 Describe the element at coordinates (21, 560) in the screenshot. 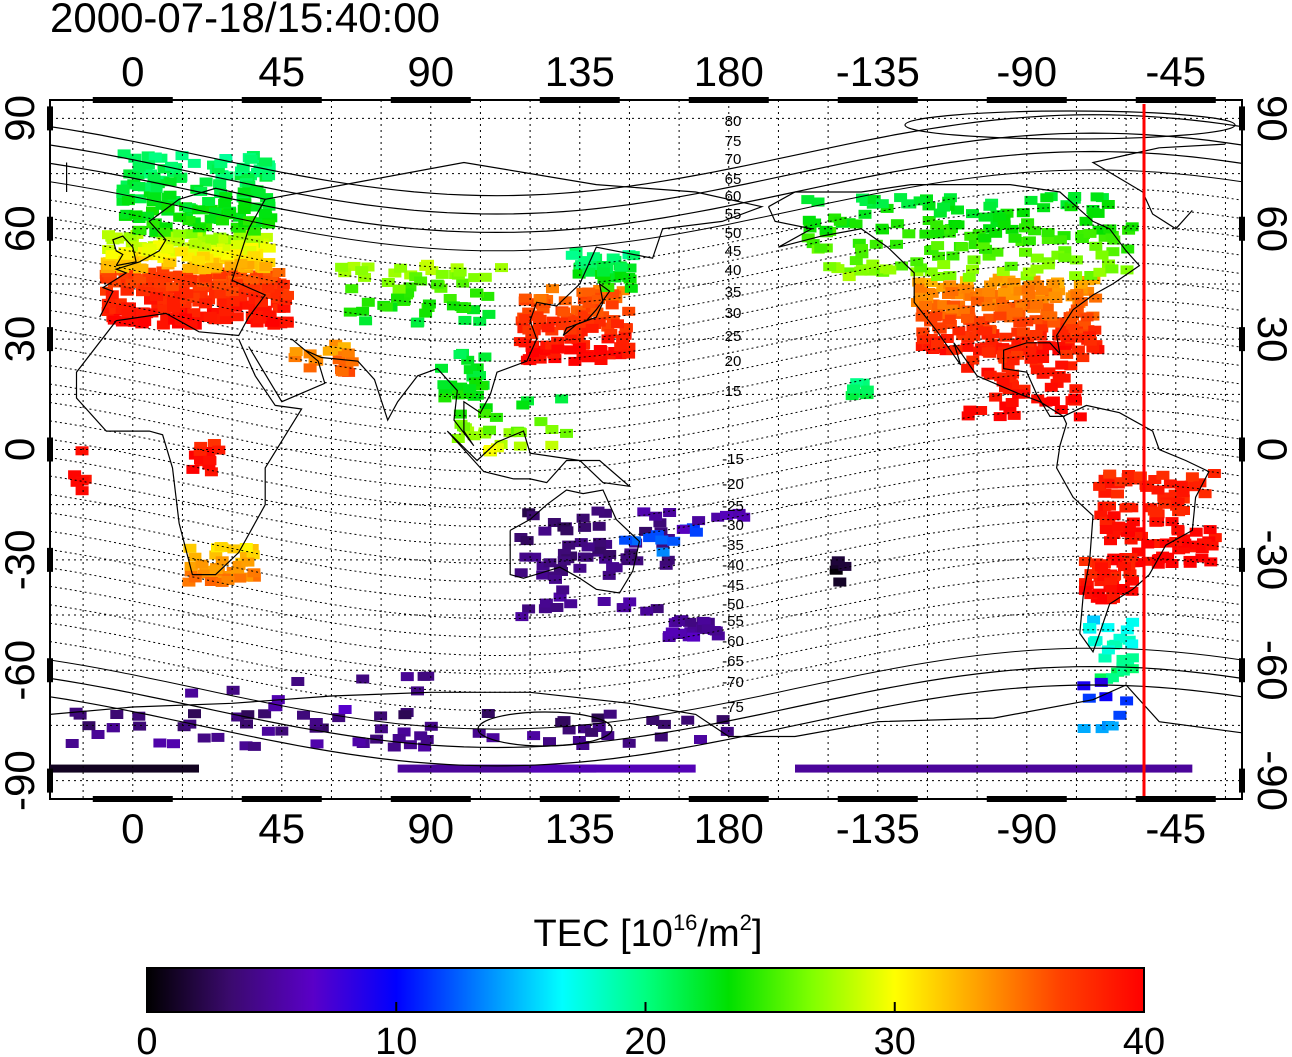

I see `lat-tick-label-left: -30` at that location.